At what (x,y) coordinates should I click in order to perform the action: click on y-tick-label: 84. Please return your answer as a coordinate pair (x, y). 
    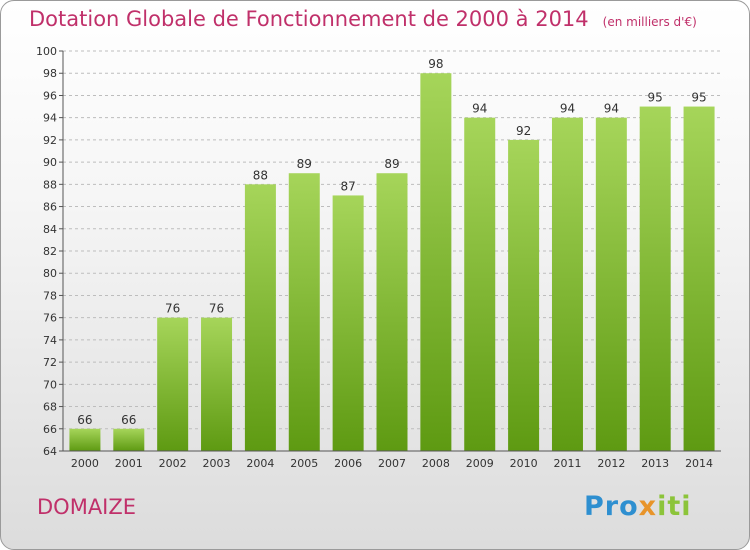
    Looking at the image, I should click on (50, 229).